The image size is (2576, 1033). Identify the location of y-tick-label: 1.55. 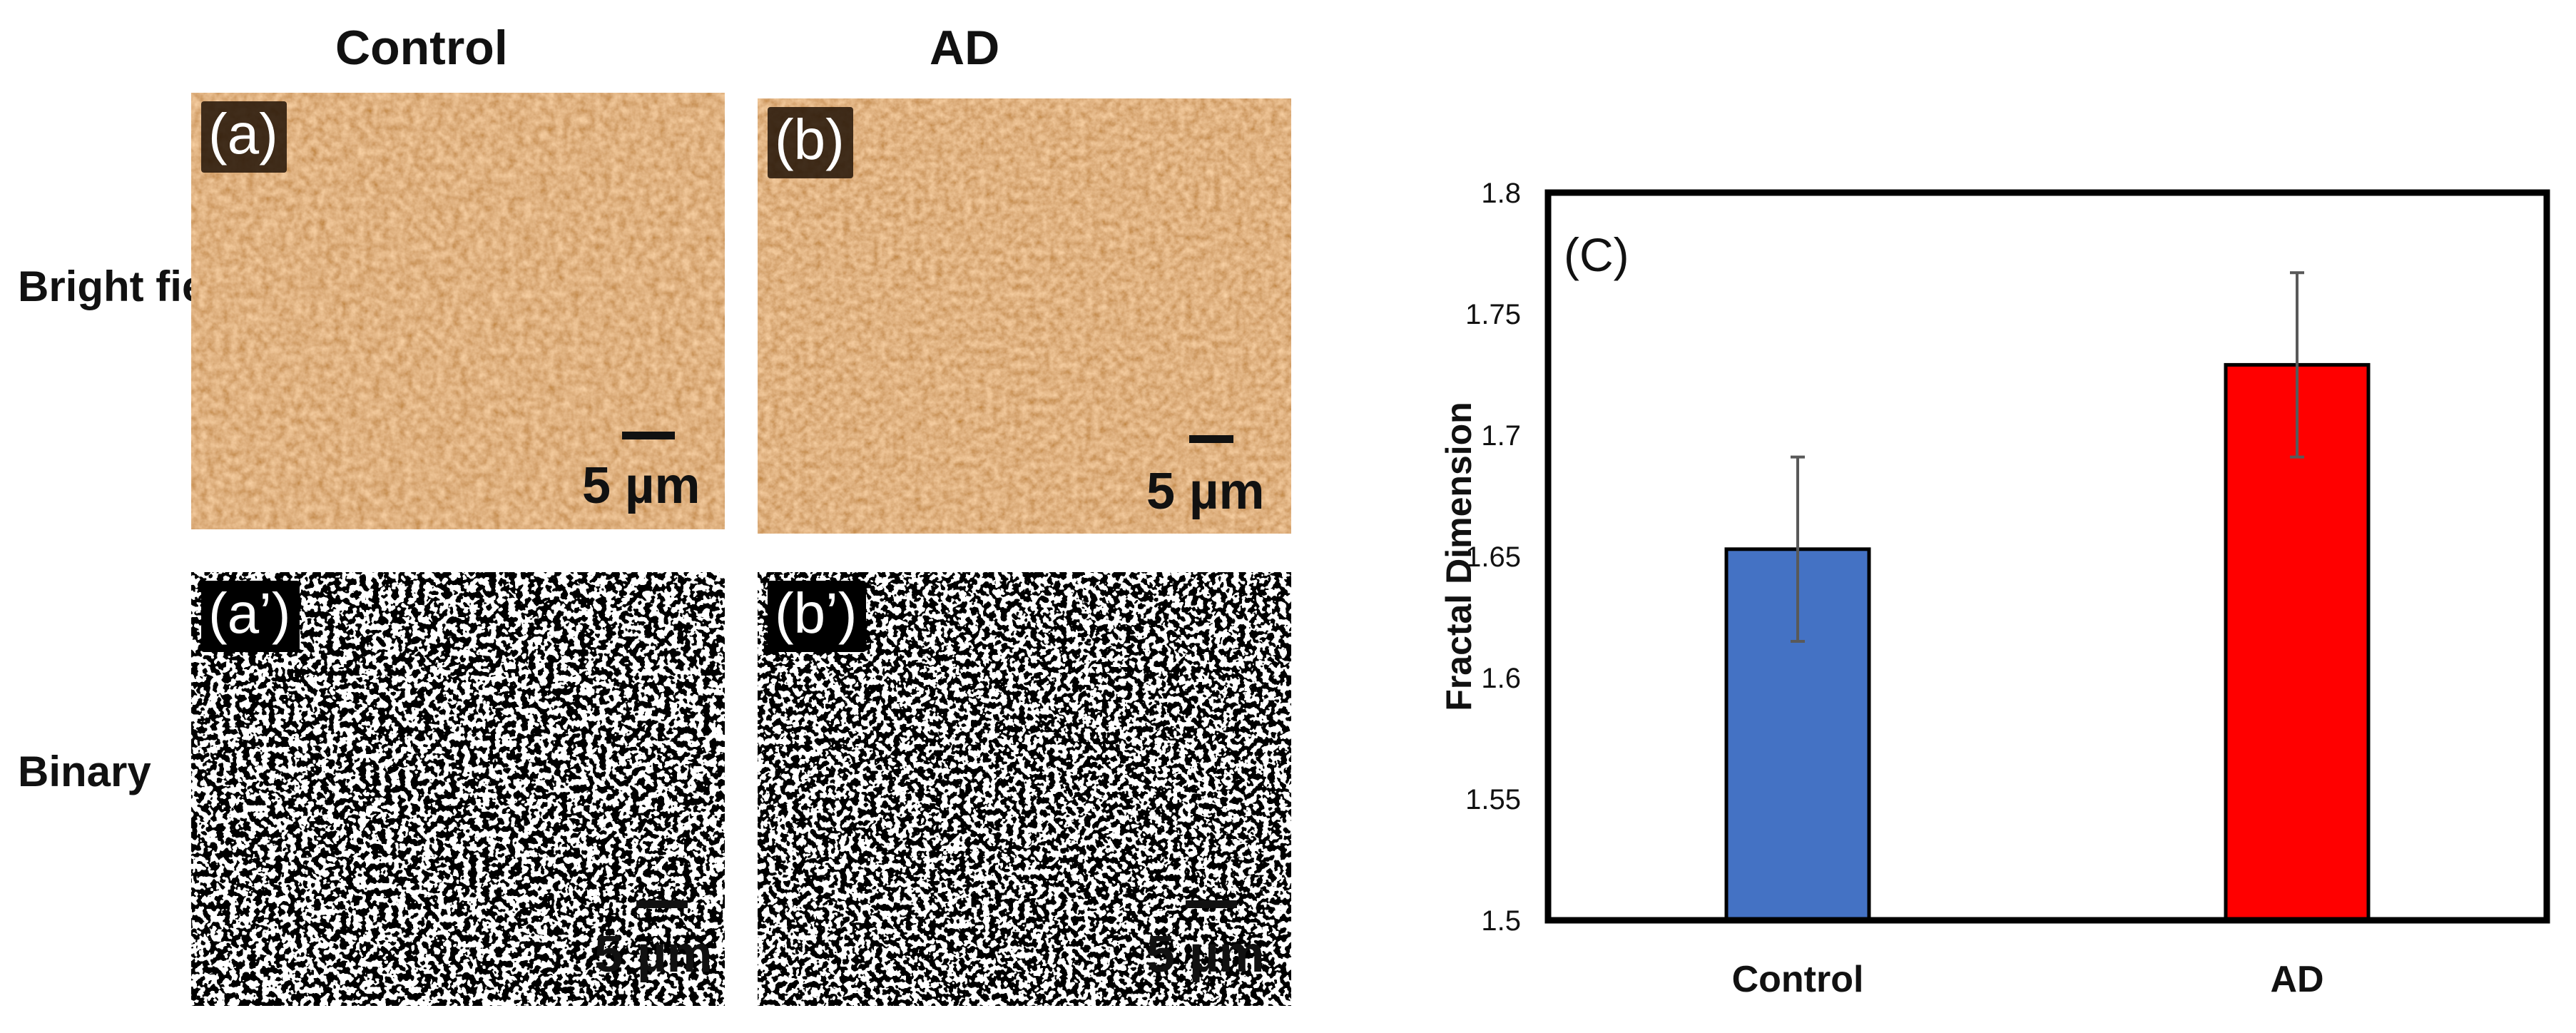
(1493, 799).